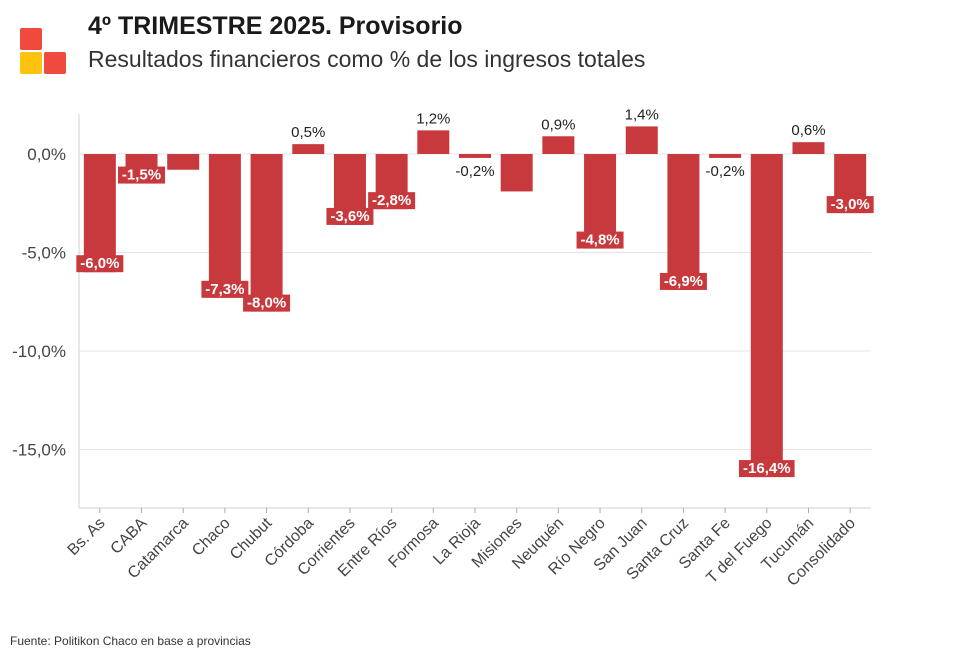 This screenshot has width=959, height=656. Describe the element at coordinates (275, 26) in the screenshot. I see `chart-title: 4º TRIMESTRE 2025. Provisorio` at that location.